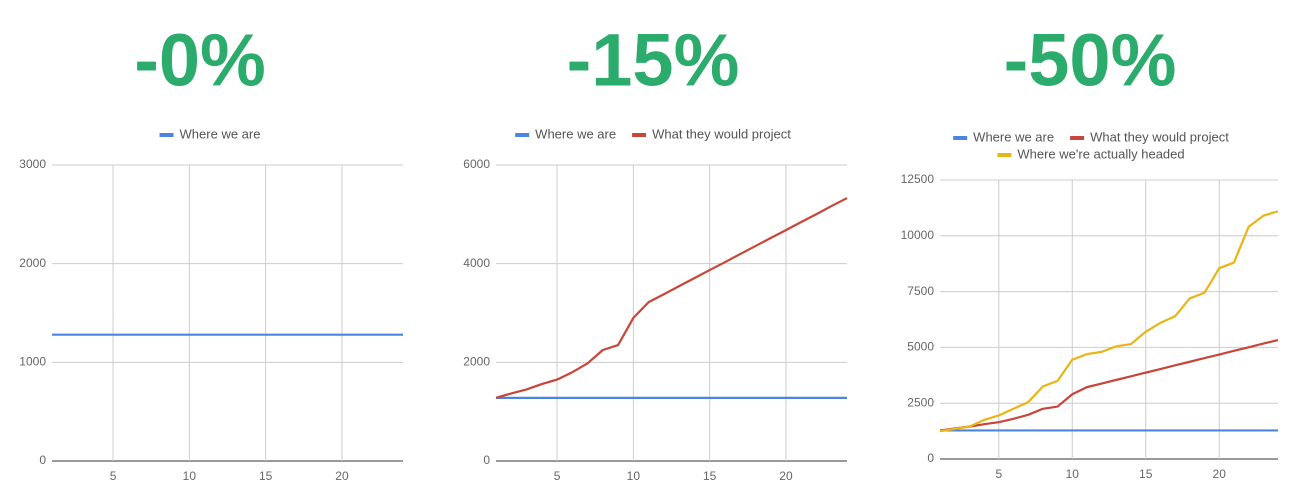 The height and width of the screenshot is (503, 1292). I want to click on y-tick-label: 6000, so click(476, 164).